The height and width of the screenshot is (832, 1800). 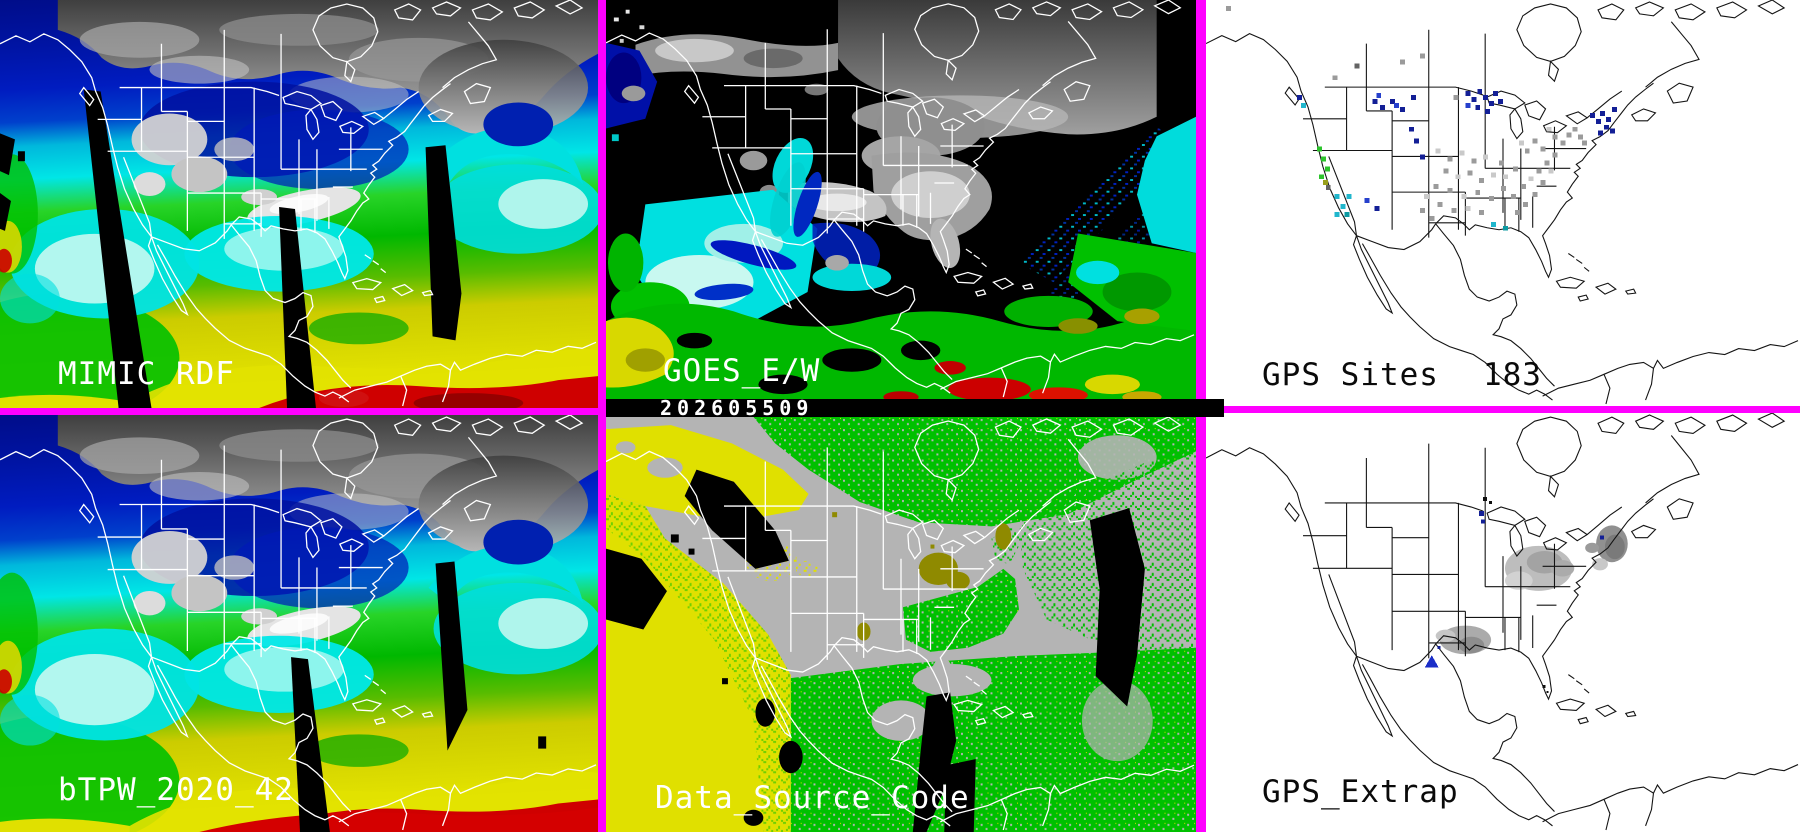 What do you see at coordinates (1360, 792) in the screenshot?
I see `panel-label-gps-extrap: GPS_Extrap` at bounding box center [1360, 792].